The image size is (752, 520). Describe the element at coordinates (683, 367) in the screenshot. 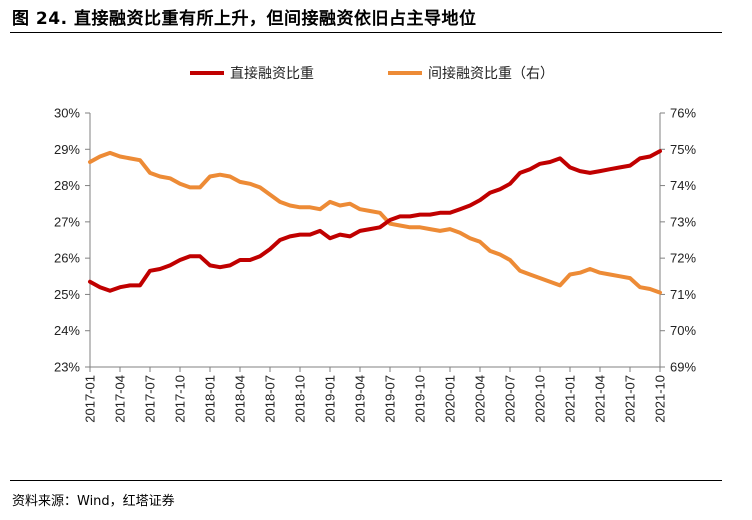

I see `right-tick-label: 69%` at that location.